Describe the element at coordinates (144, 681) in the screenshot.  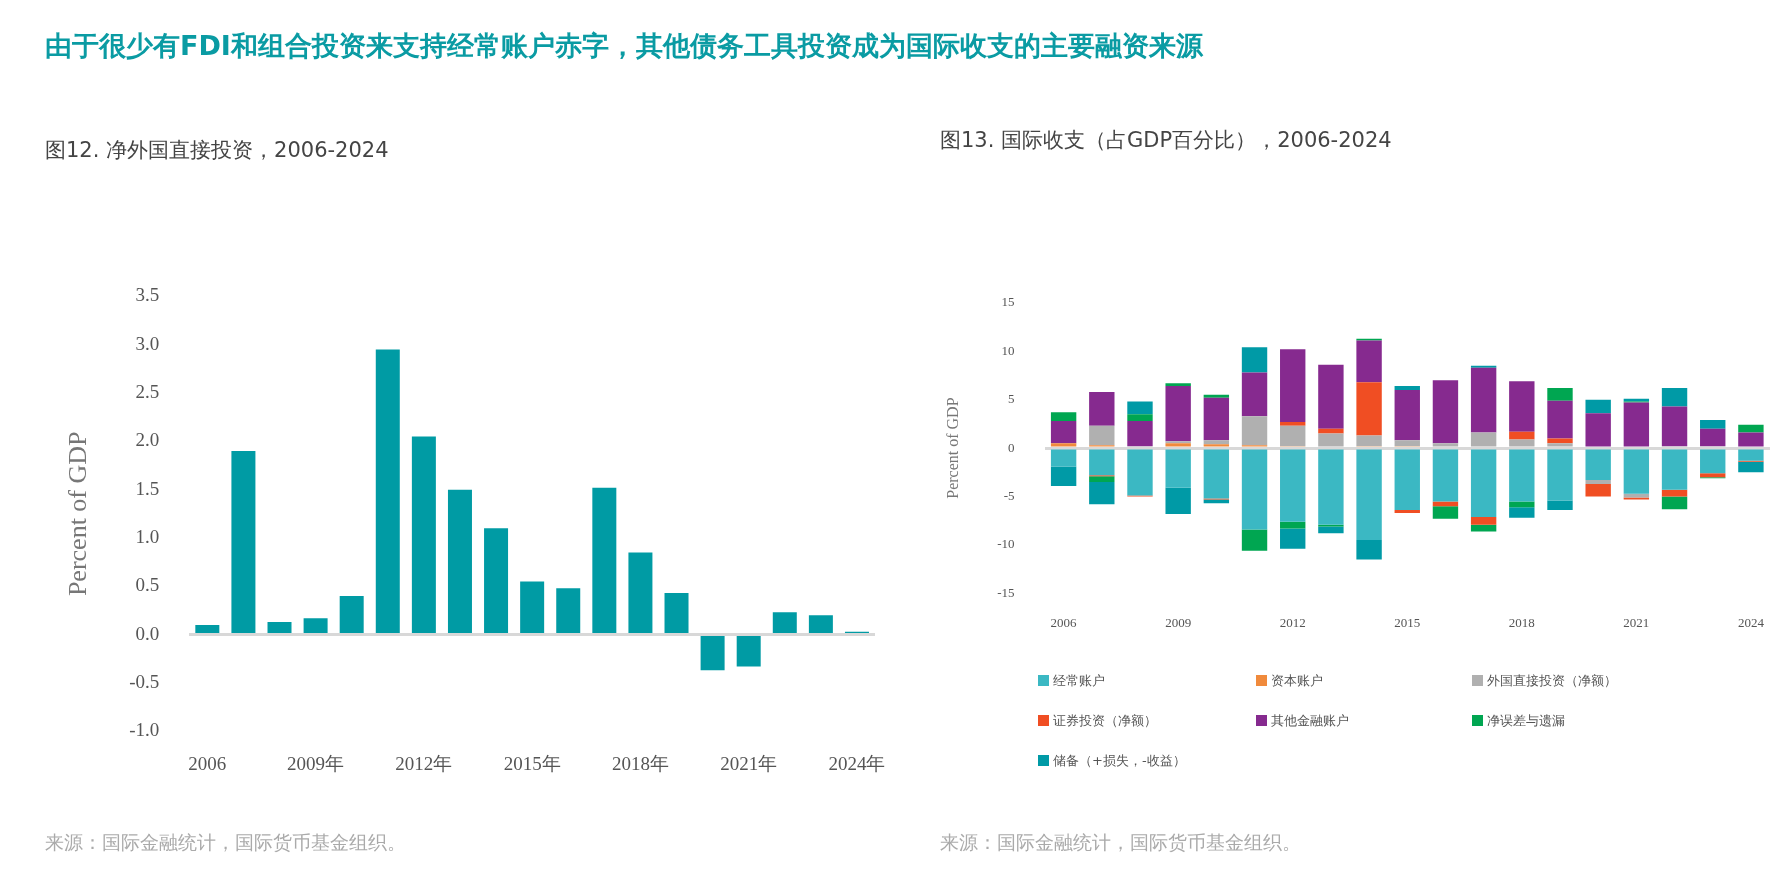
I see `y-tick-label: -0.5` at that location.